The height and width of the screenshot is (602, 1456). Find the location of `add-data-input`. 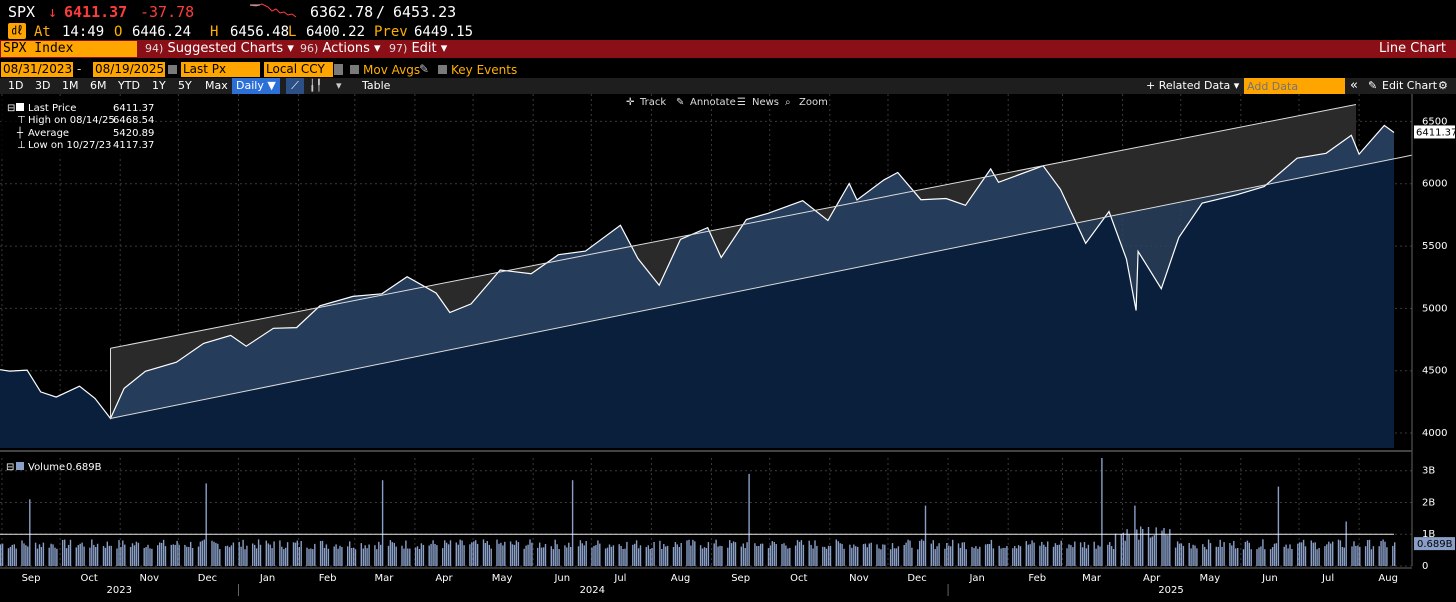

add-data-input is located at coordinates (1294, 86).